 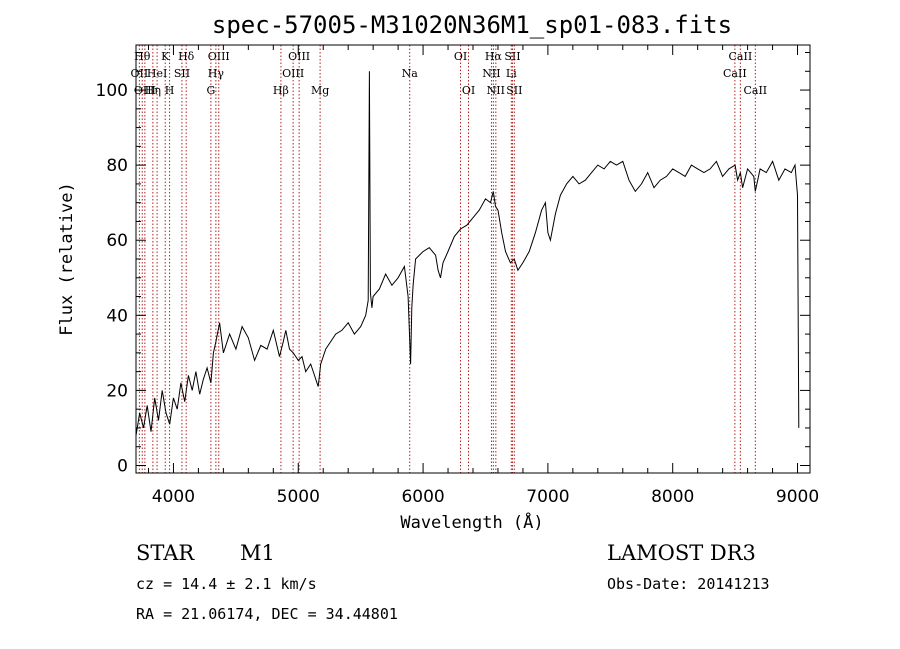 What do you see at coordinates (170, 90) in the screenshot?
I see `emission-line-label: H` at bounding box center [170, 90].